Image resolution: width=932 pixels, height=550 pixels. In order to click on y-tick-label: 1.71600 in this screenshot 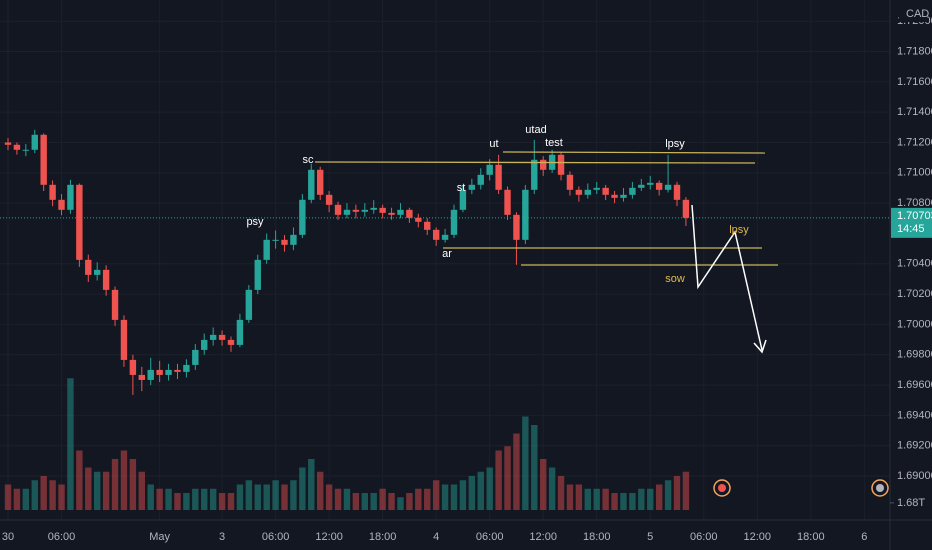, I will do `click(914, 82)`.